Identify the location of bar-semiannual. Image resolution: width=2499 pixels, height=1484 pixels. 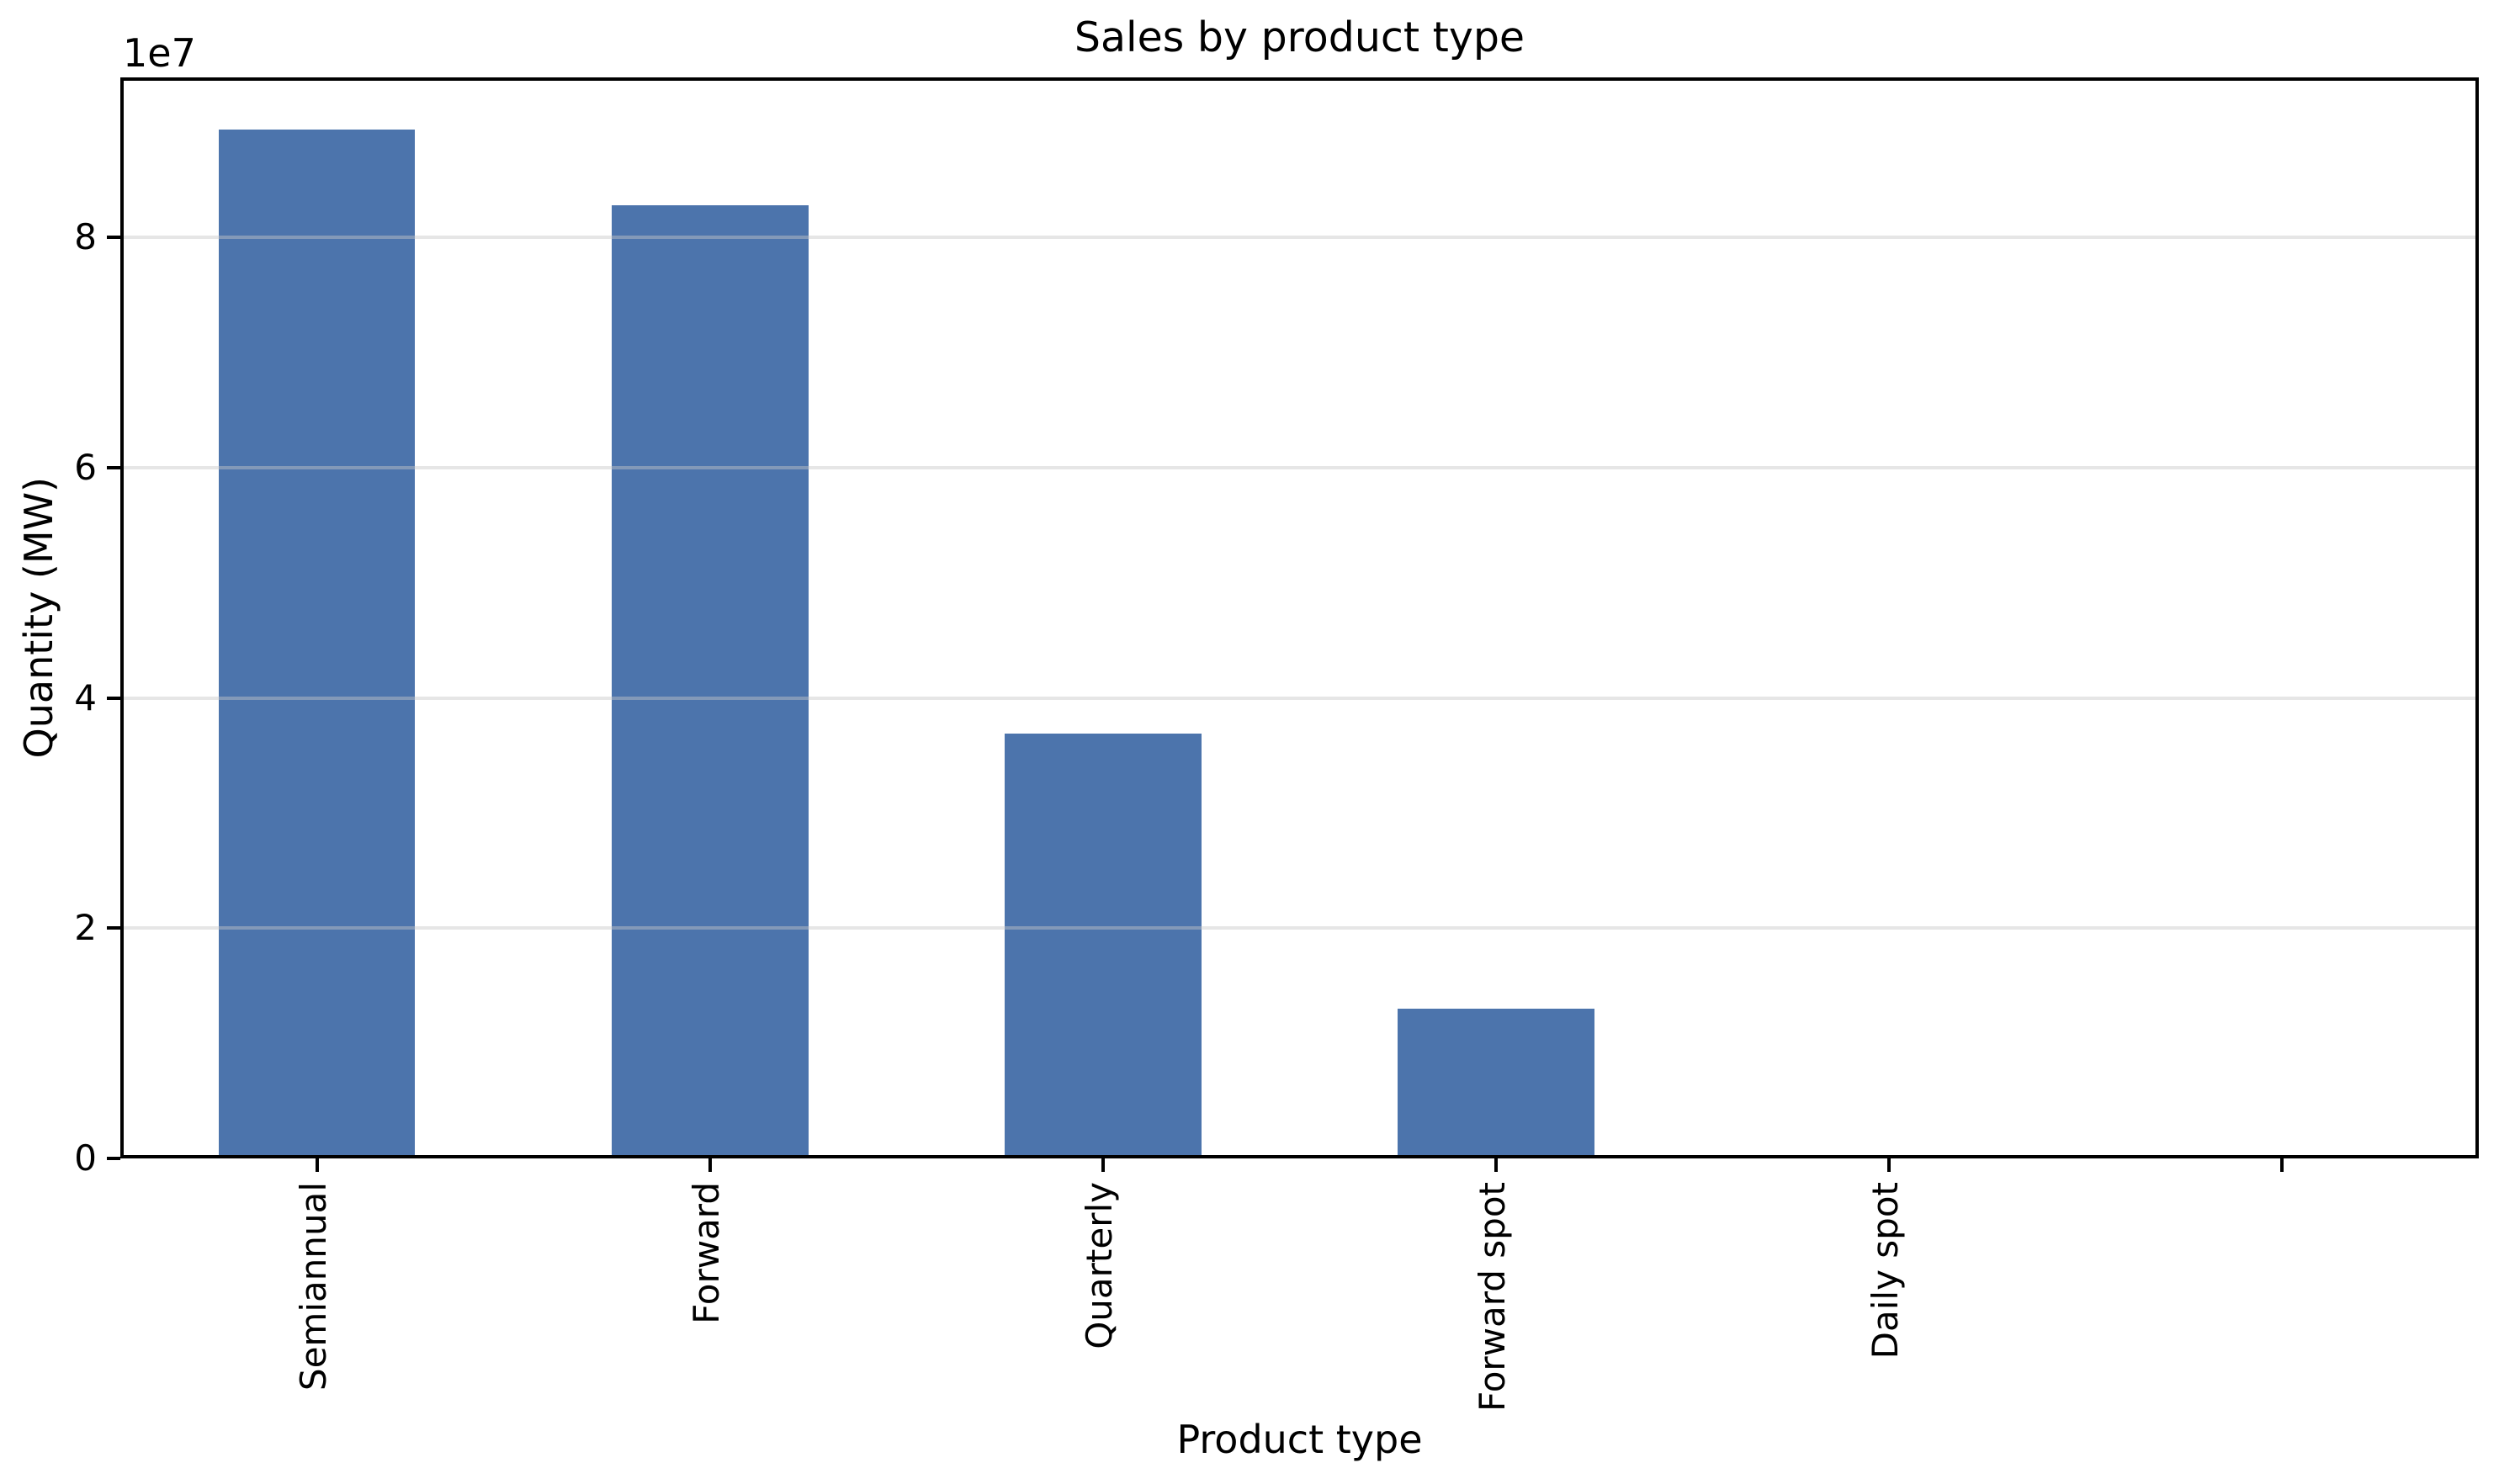
(317, 643).